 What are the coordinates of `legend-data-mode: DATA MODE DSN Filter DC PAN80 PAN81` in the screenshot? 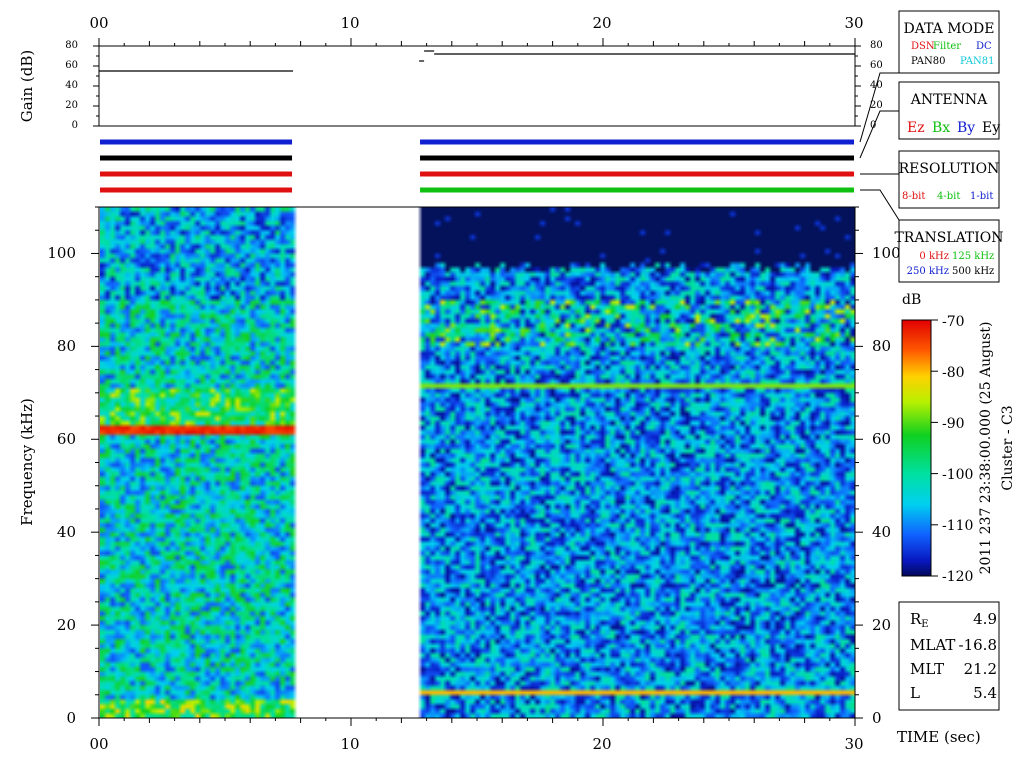 It's located at (949, 42).